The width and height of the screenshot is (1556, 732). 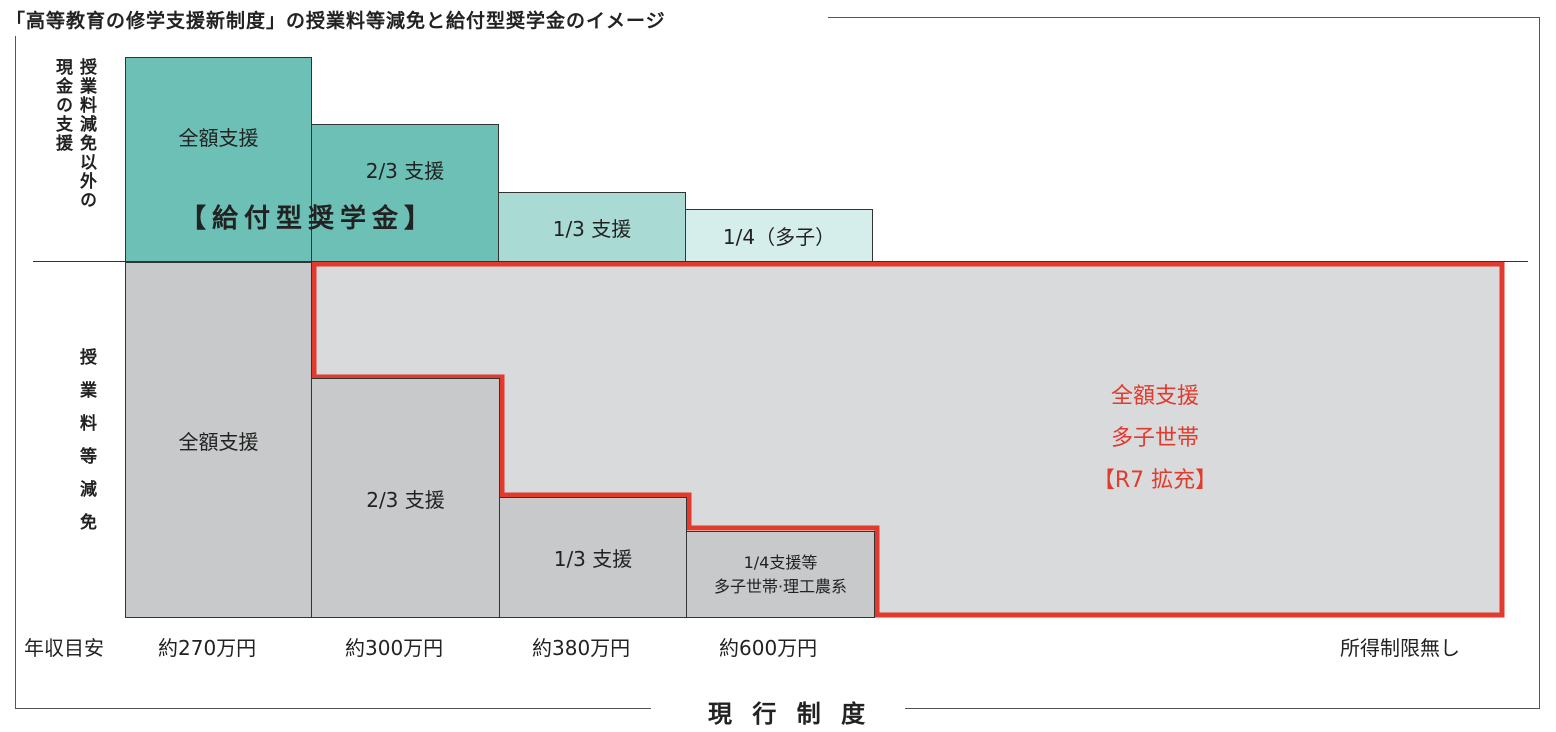 I want to click on expansion-label: 全額支援 多子世帯 【R7 拡充】, so click(x=1155, y=439).